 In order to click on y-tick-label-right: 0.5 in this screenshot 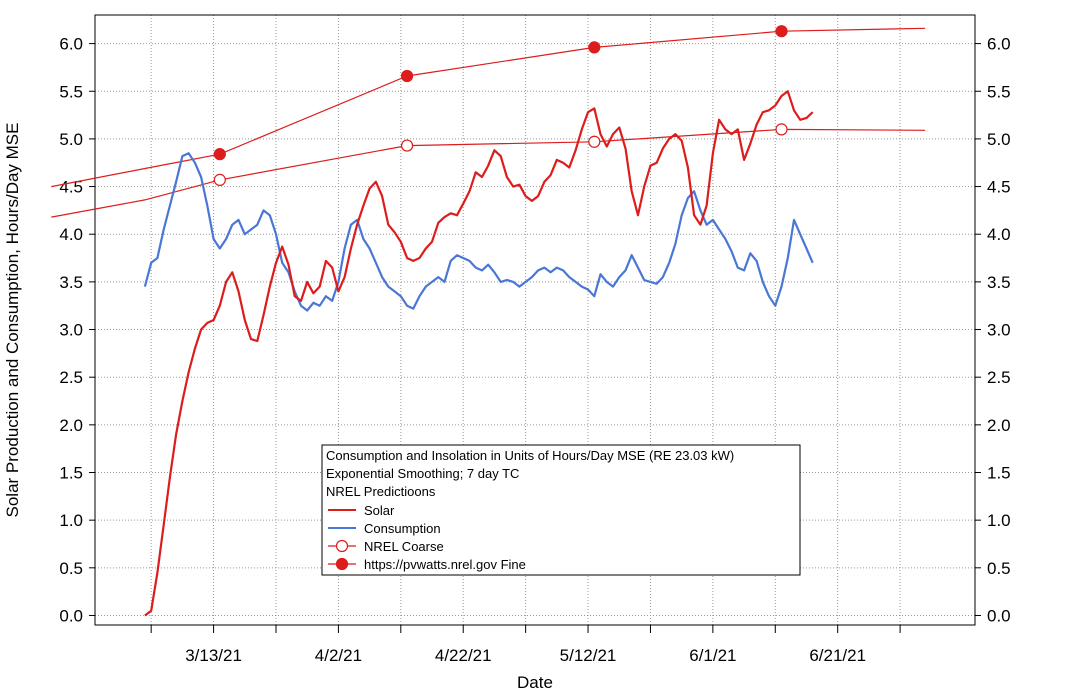, I will do `click(999, 568)`.